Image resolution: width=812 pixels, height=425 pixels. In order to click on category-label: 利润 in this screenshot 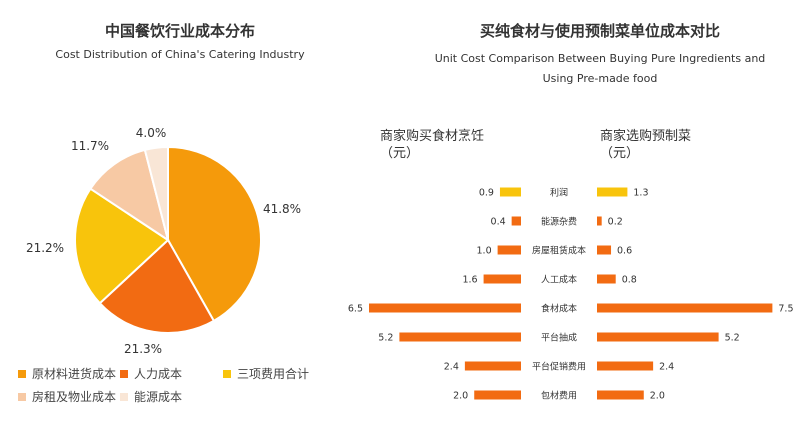, I will do `click(559, 193)`.